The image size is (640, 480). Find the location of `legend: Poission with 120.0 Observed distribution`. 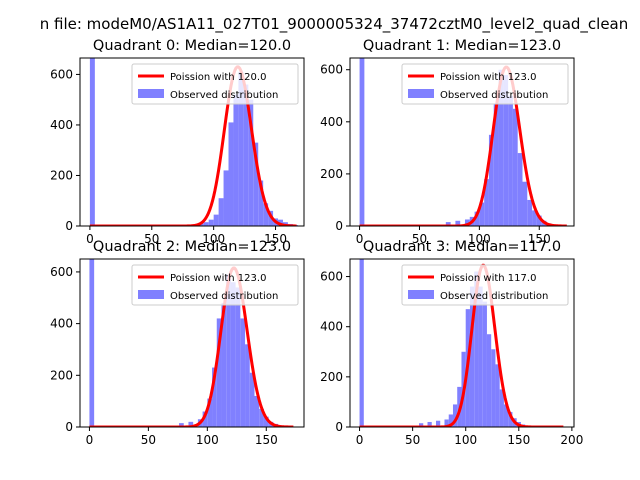

legend: Poission with 120.0 Observed distribution is located at coordinates (215, 84).